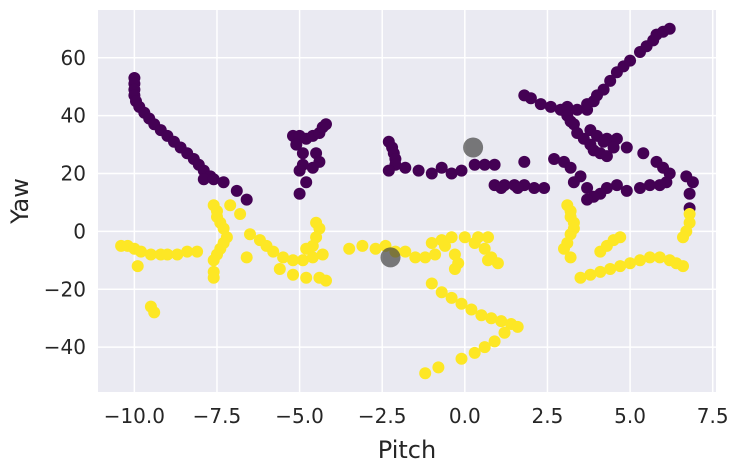 Image resolution: width=735 pixels, height=472 pixels. Describe the element at coordinates (382, 416) in the screenshot. I see `x-tick-label: −2.5` at that location.